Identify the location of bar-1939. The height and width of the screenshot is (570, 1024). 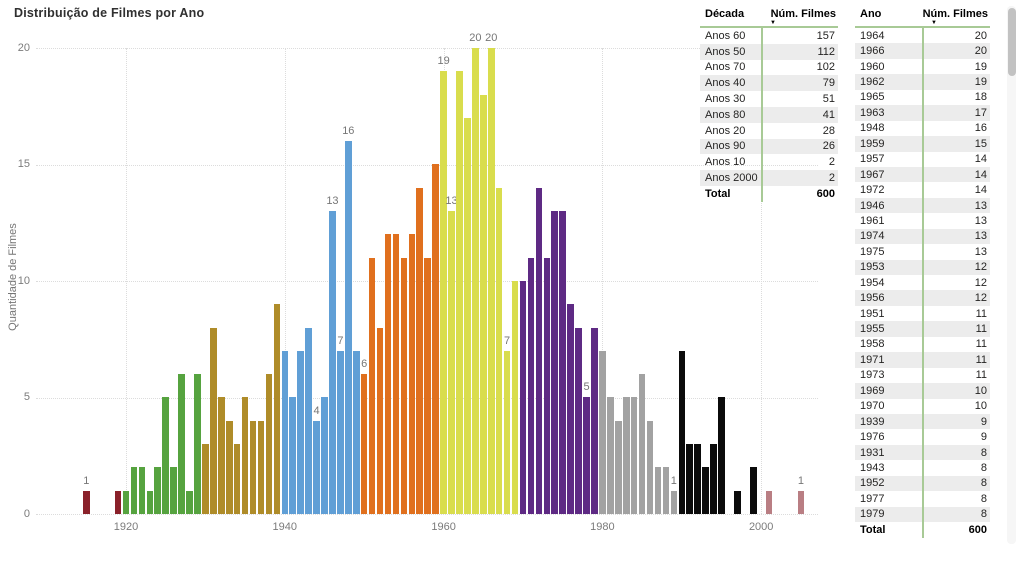
(277, 409).